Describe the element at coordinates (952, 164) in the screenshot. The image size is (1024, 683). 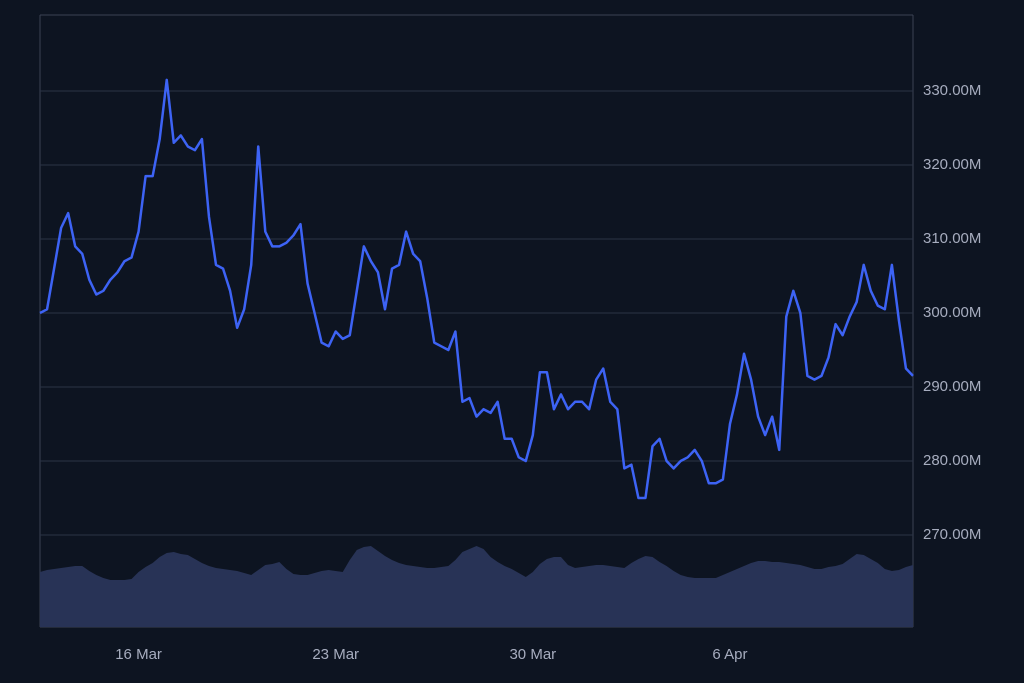
I see `y-tick-label: 320.00M` at that location.